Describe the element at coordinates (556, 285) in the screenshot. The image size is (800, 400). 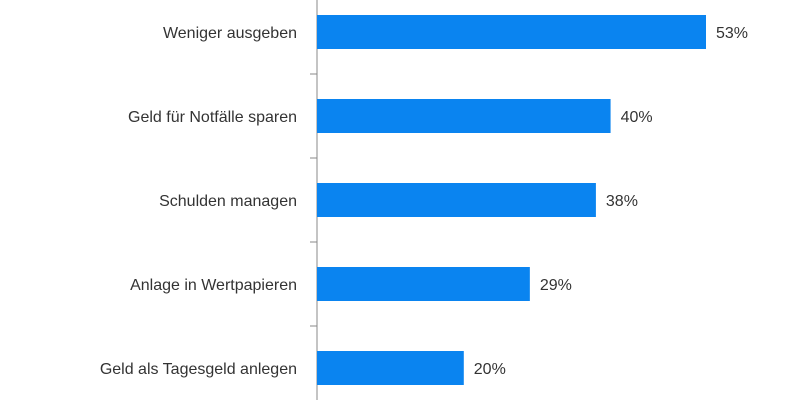
I see `data-label: 29%` at that location.